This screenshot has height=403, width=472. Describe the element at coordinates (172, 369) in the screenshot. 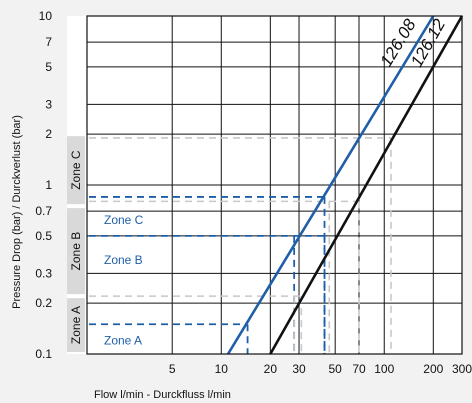

I see `x-tick-label: 5` at that location.